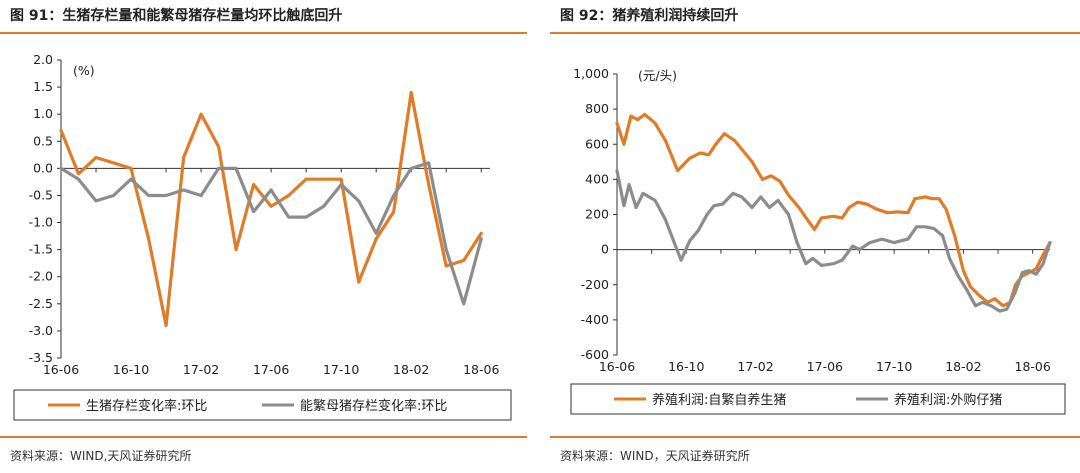  I want to click on left-top-rule, so click(263, 33).